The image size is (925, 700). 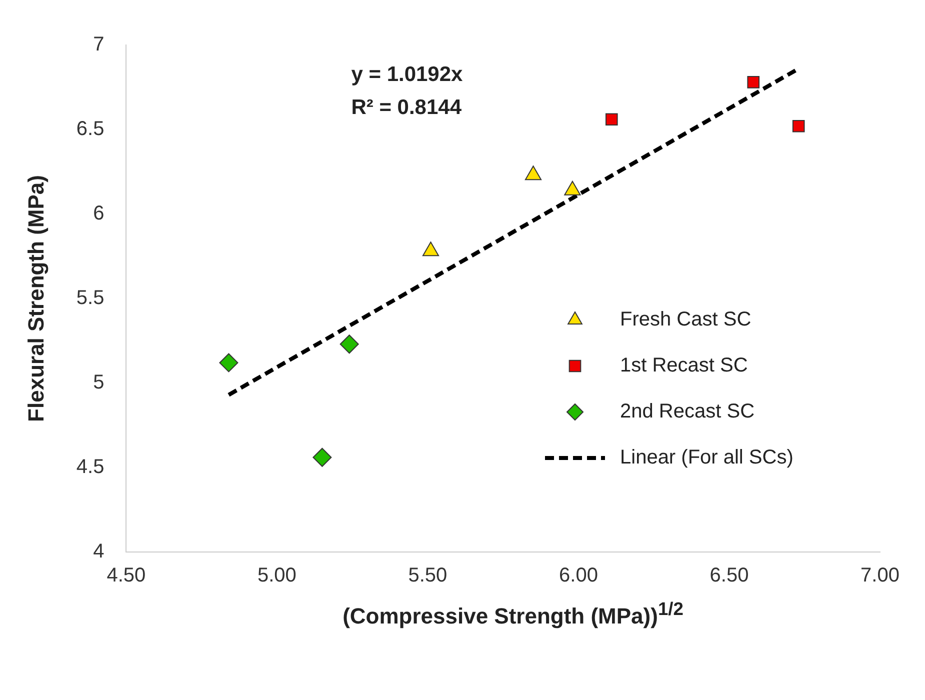 What do you see at coordinates (687, 411) in the screenshot?
I see `legend-label: 2nd Recast SC` at bounding box center [687, 411].